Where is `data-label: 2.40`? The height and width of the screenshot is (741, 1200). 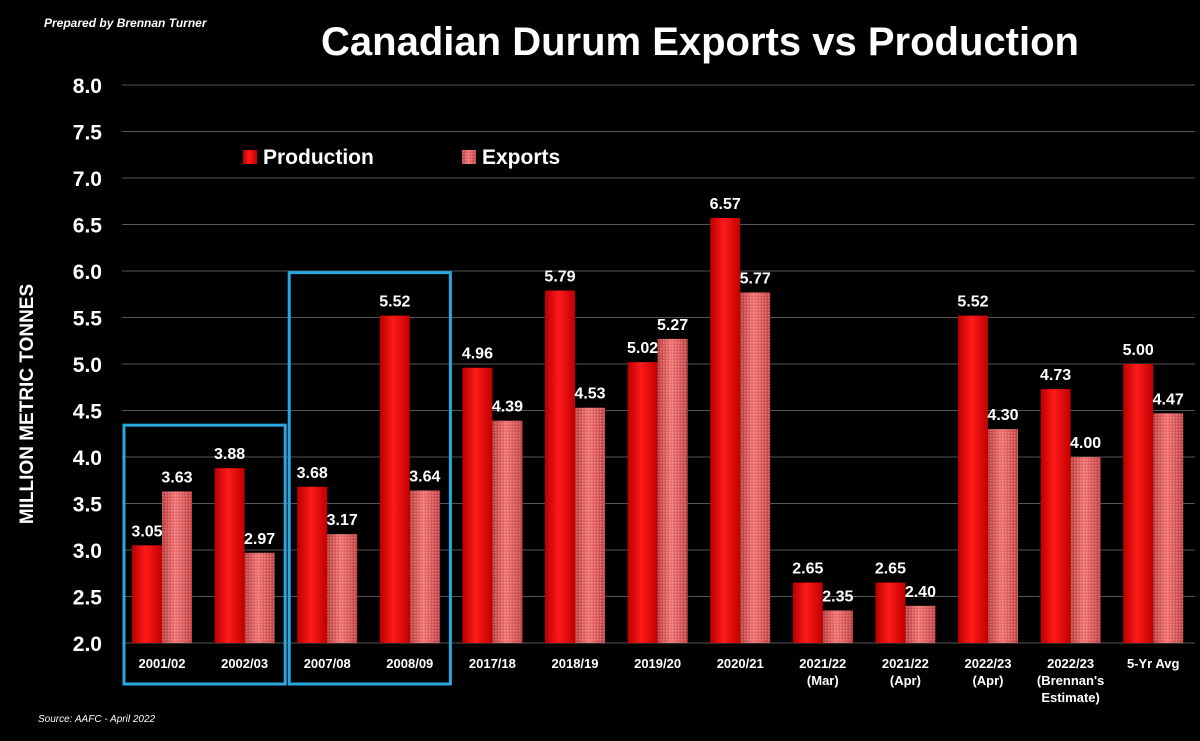
data-label: 2.40 is located at coordinates (920, 592).